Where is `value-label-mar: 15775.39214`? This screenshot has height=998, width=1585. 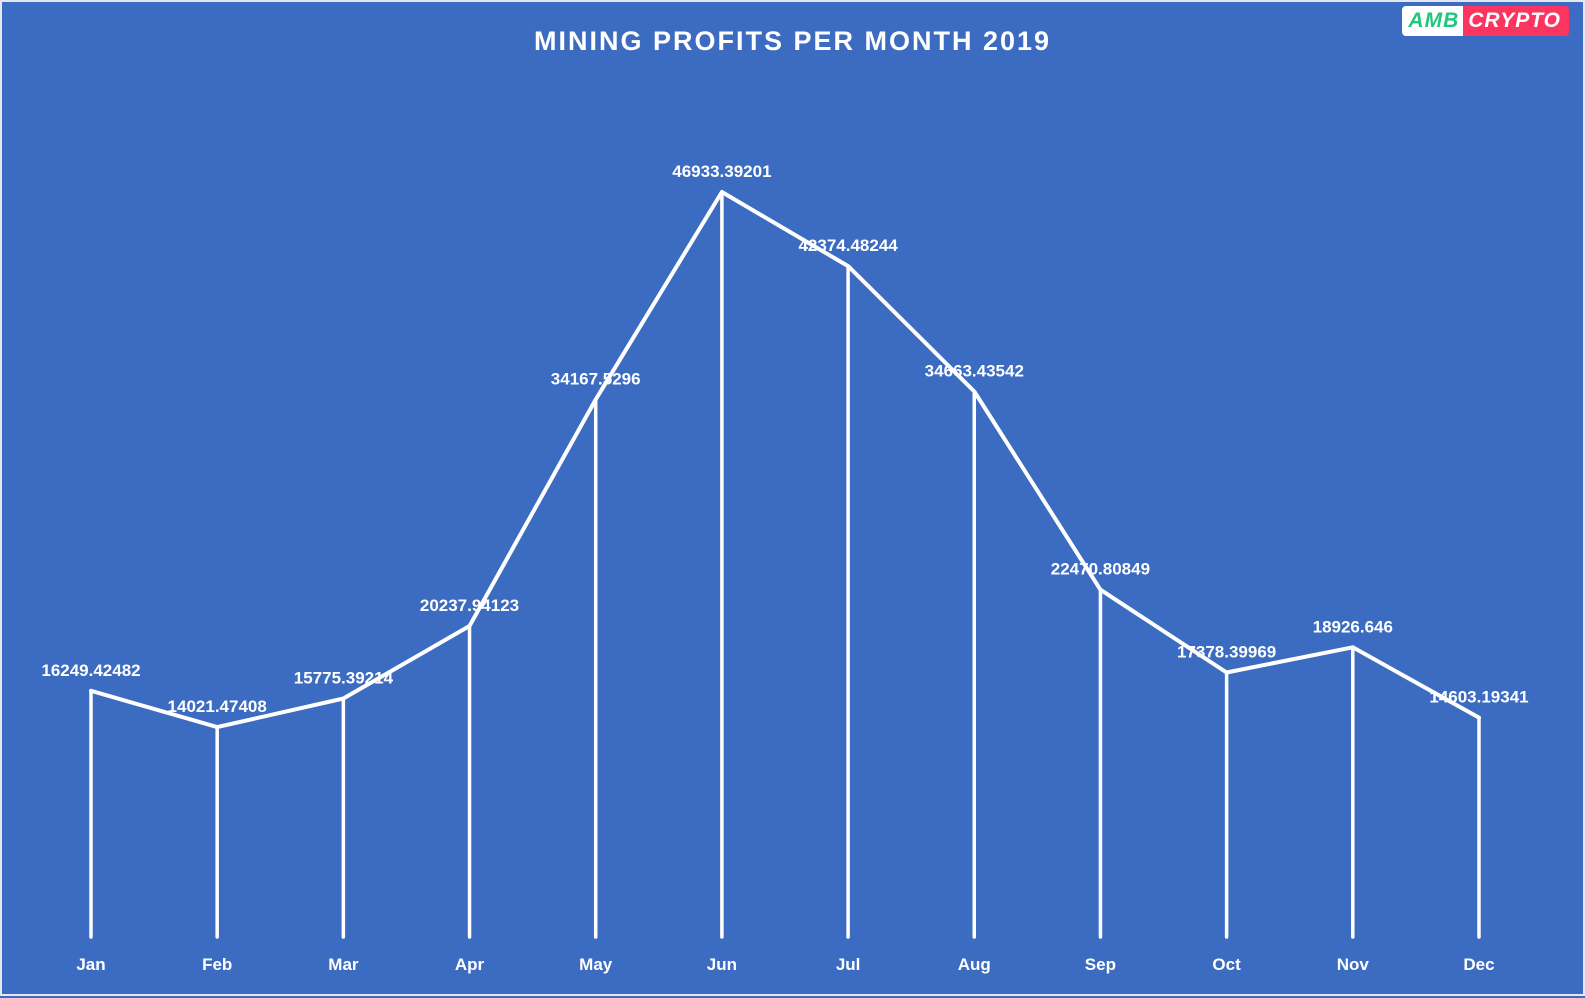
value-label-mar: 15775.39214 is located at coordinates (344, 678).